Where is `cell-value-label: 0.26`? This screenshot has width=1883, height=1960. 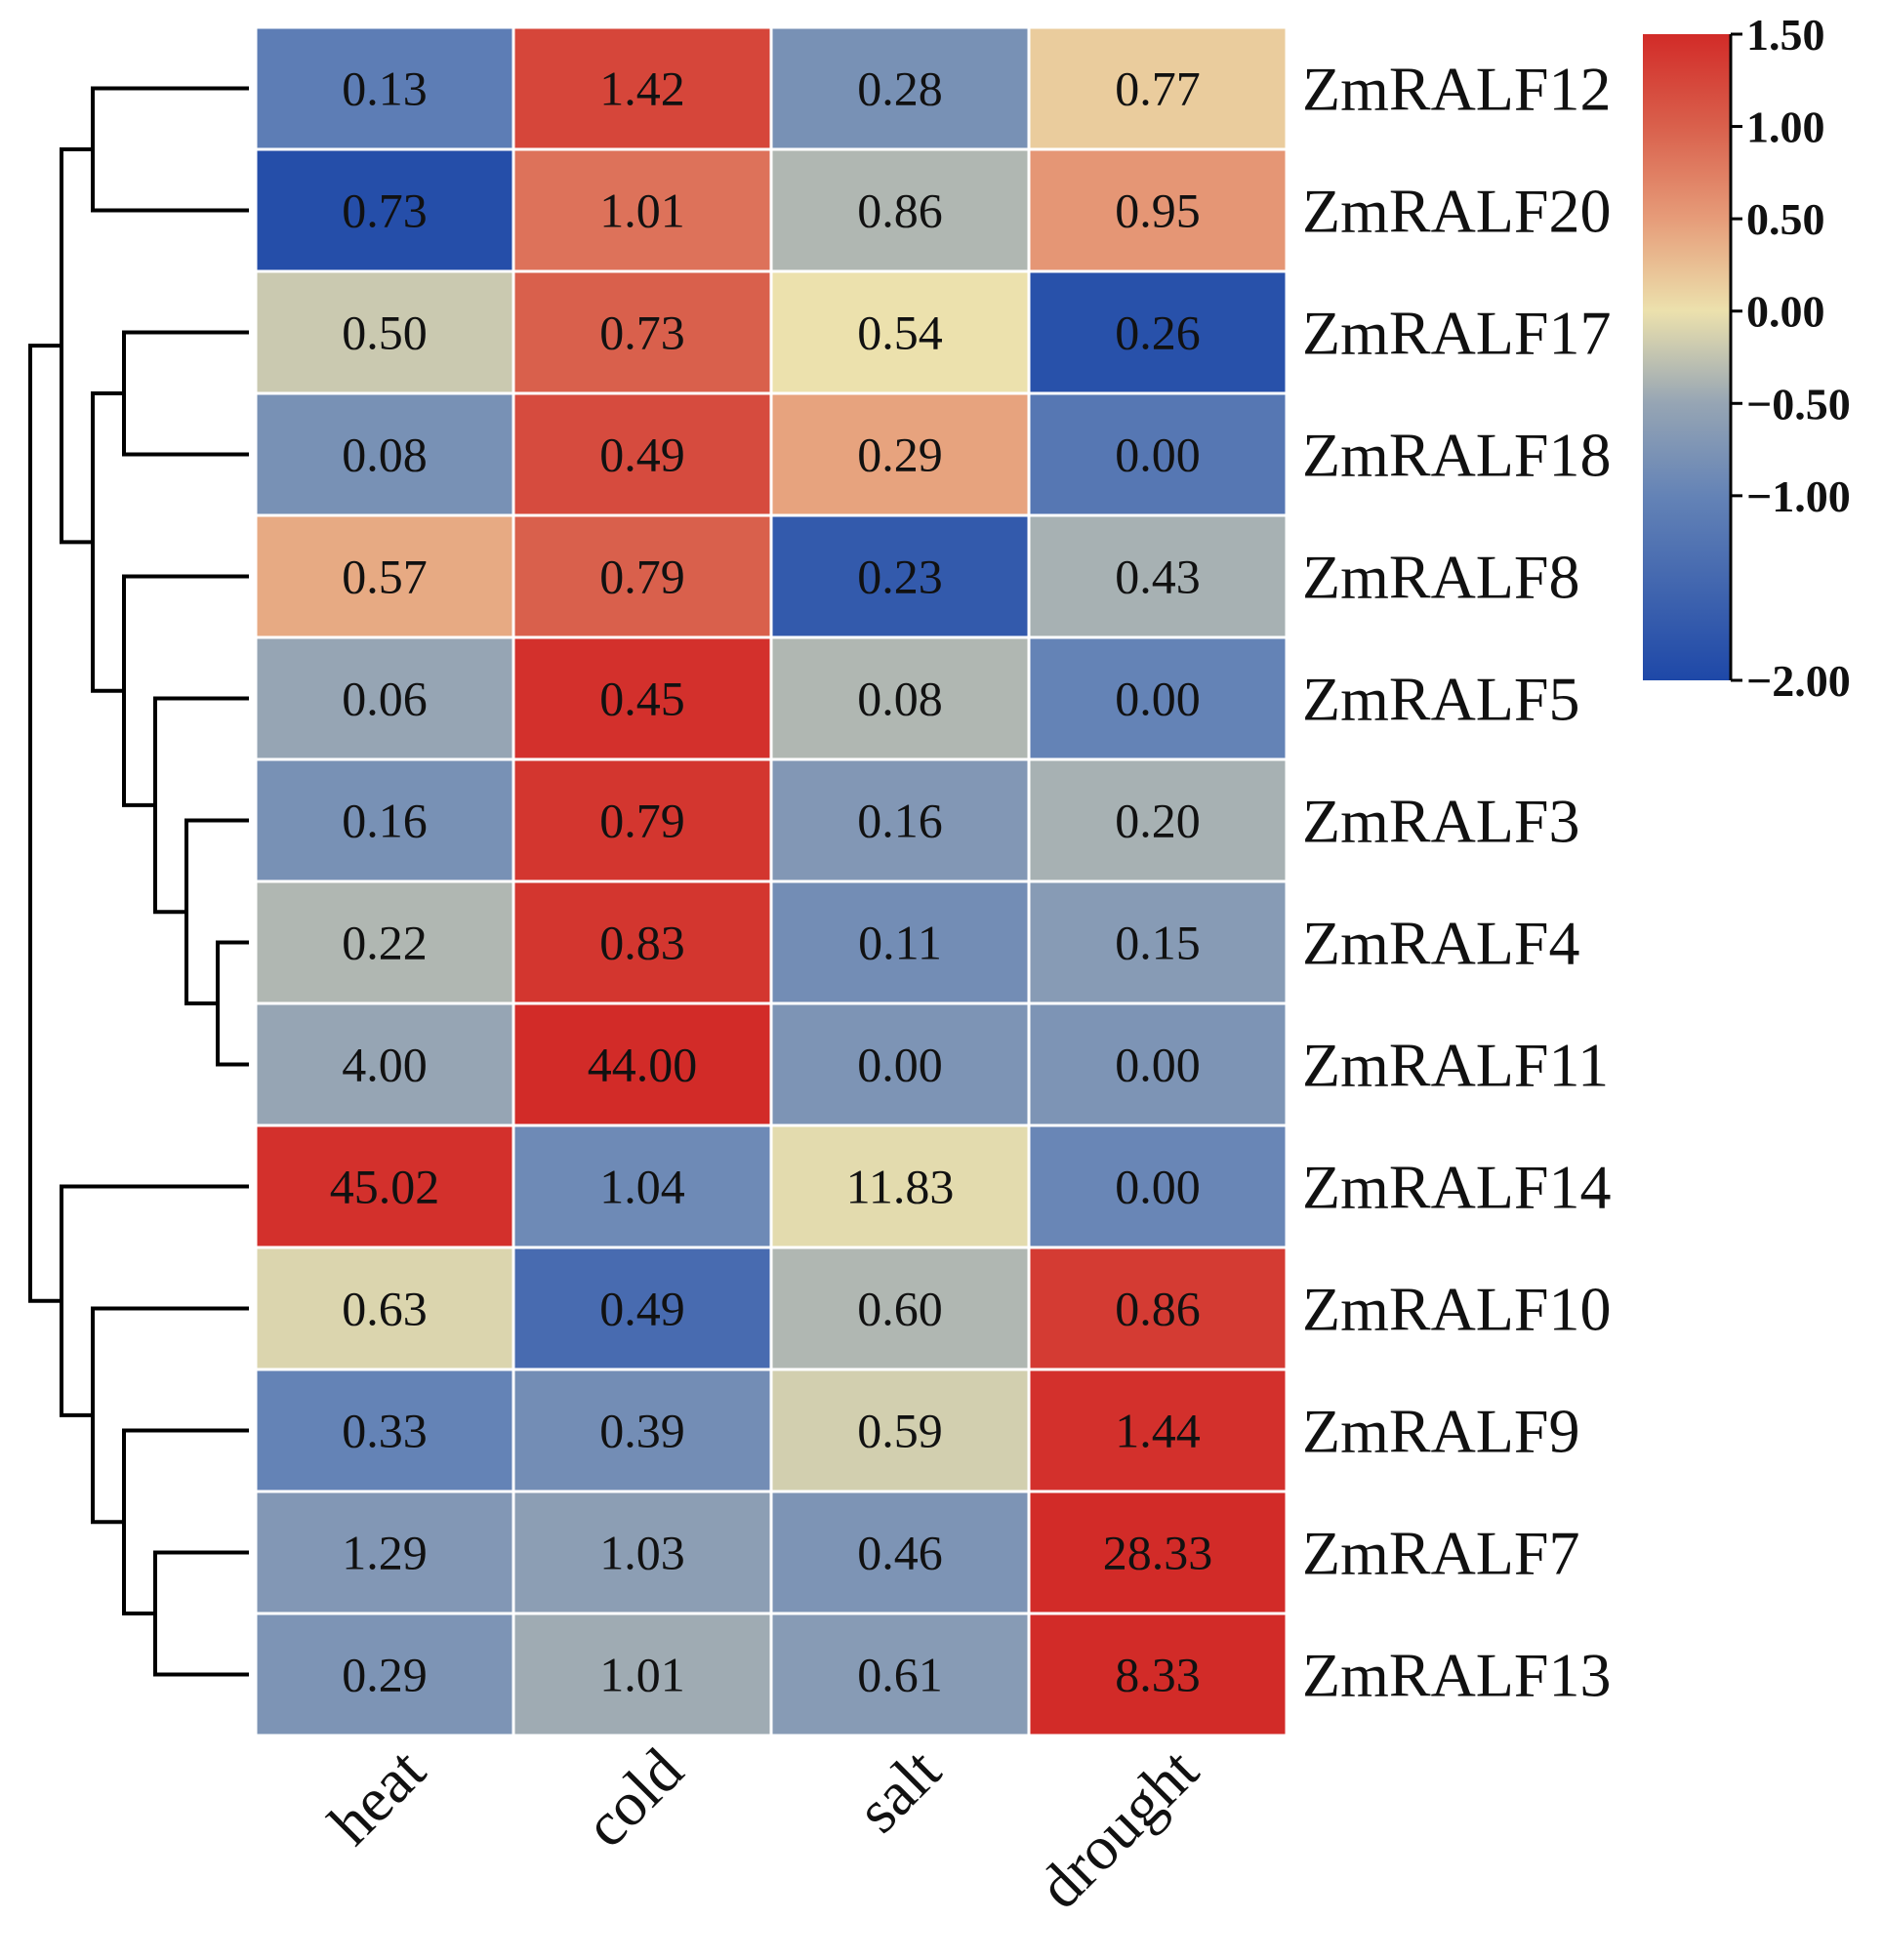 cell-value-label: 0.26 is located at coordinates (1158, 333).